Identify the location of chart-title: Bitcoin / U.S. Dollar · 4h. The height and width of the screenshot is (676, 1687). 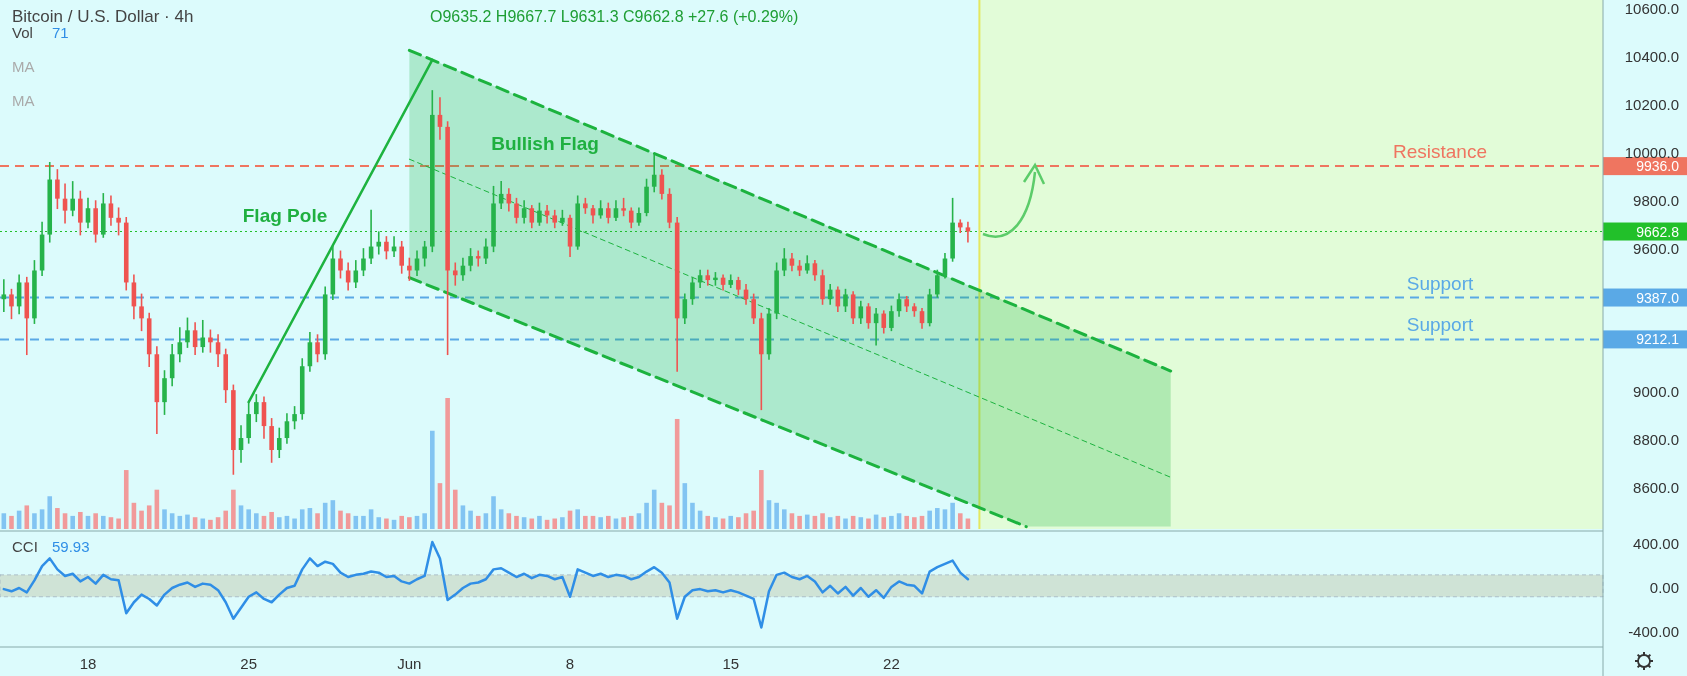
(103, 16).